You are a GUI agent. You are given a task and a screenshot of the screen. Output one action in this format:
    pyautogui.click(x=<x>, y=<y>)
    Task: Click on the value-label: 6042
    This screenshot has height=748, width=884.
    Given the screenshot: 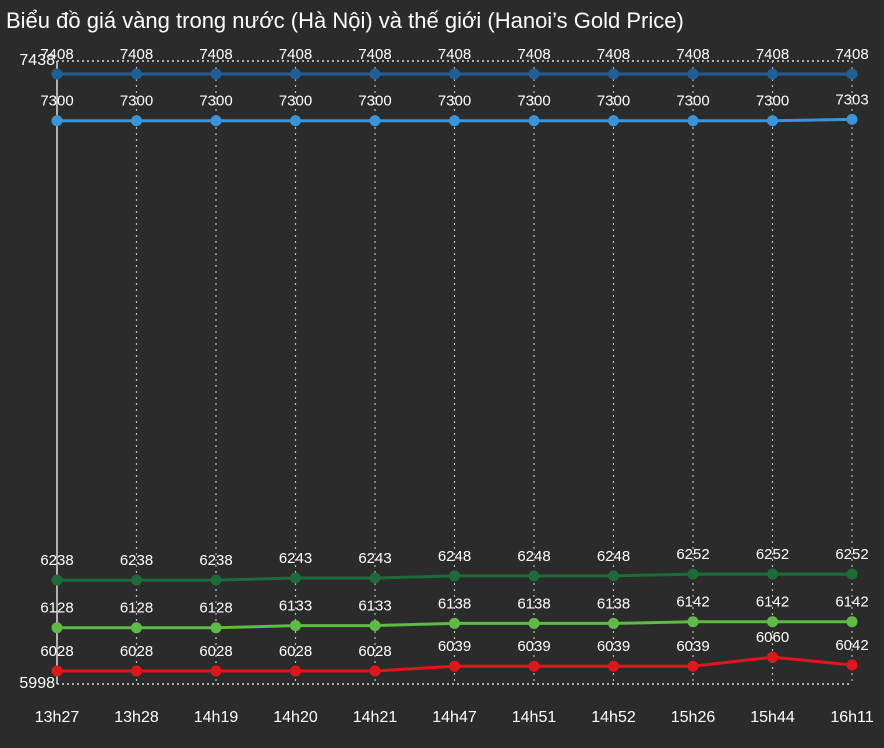 What is the action you would take?
    pyautogui.click(x=851, y=645)
    